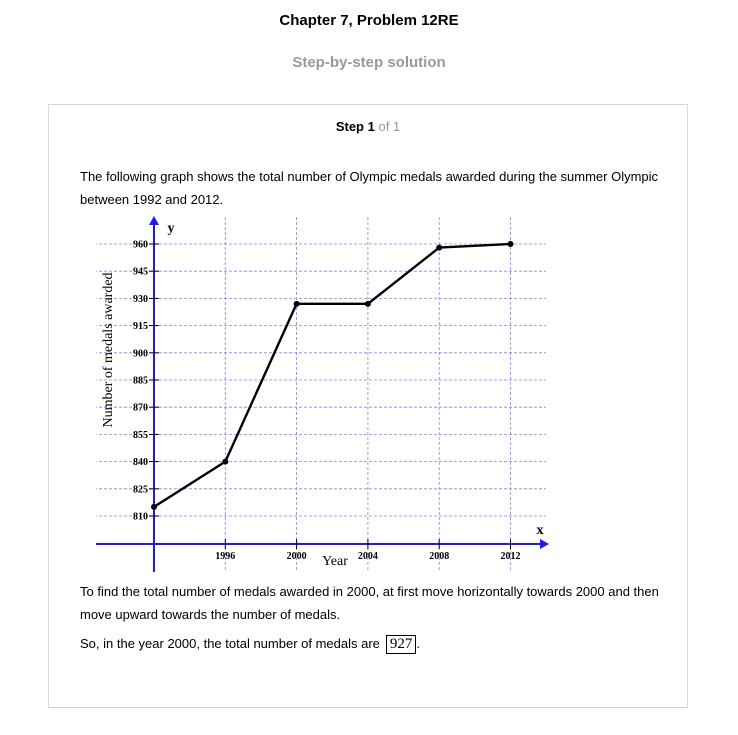 The width and height of the screenshot is (738, 735). What do you see at coordinates (140, 299) in the screenshot?
I see `y-tick-label-930: 930` at bounding box center [140, 299].